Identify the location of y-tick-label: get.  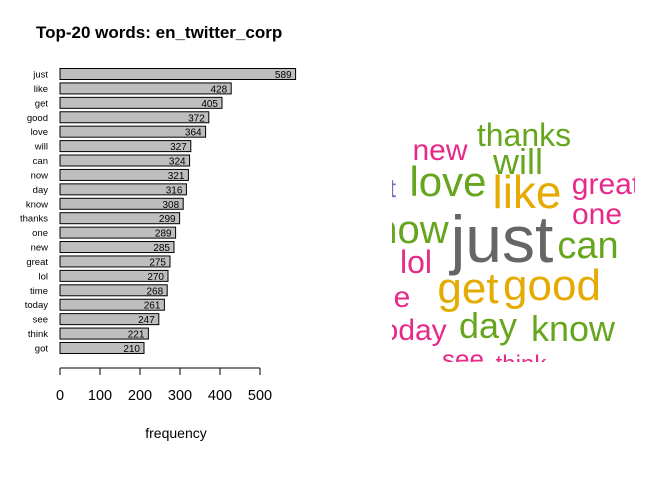
(42, 103).